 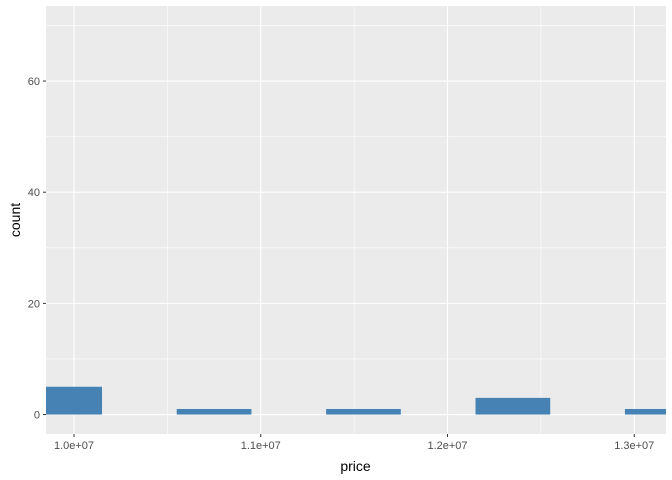 I want to click on x-axis-title: price, so click(x=355, y=466).